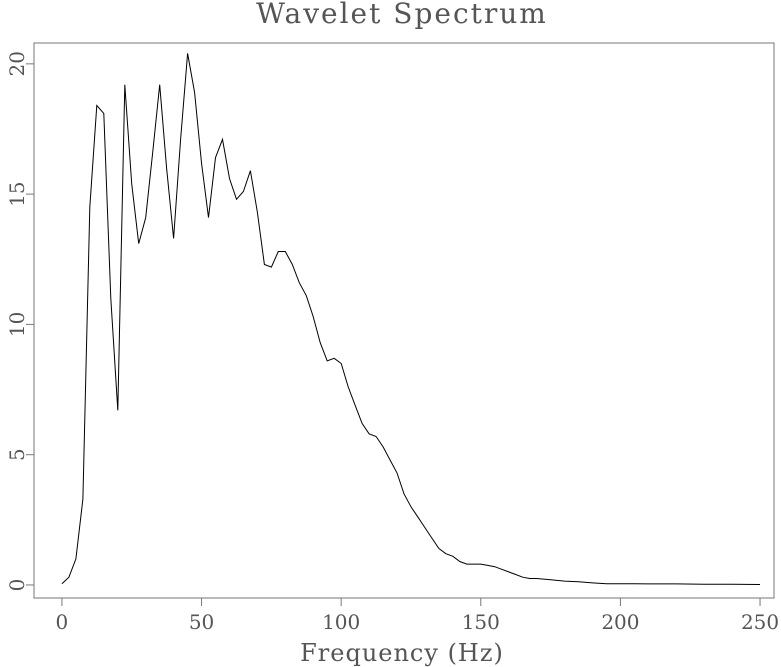 Image resolution: width=781 pixels, height=667 pixels. Describe the element at coordinates (17, 454) in the screenshot. I see `y-tick-label: 5` at that location.